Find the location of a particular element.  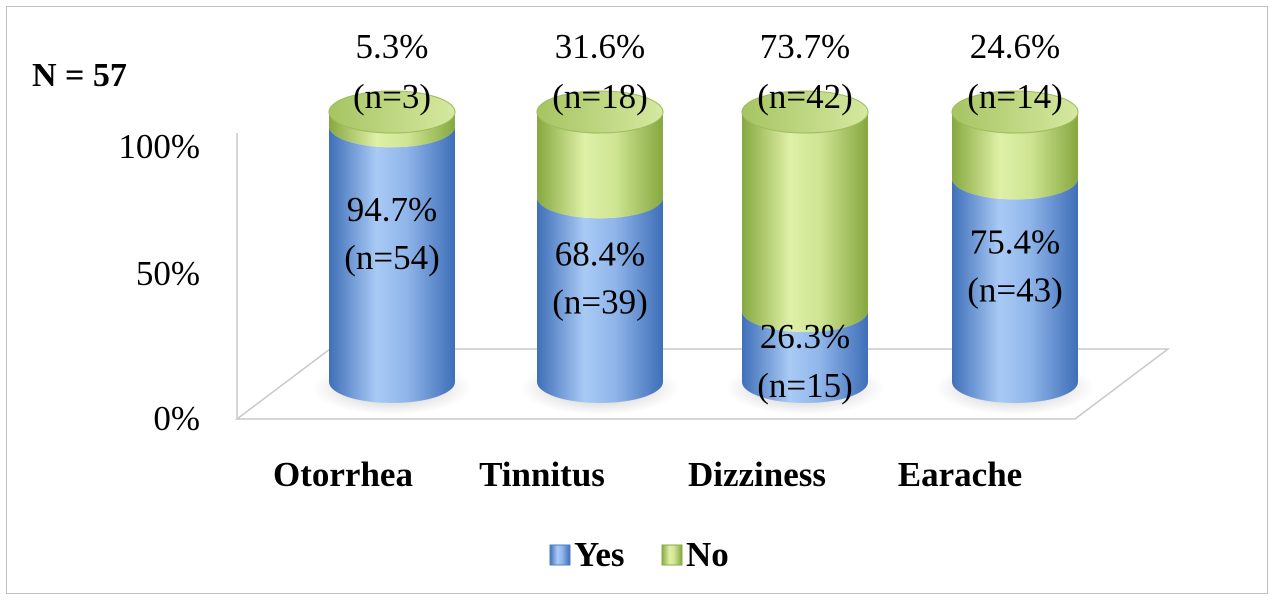

legend-item-yes: Yes is located at coordinates (587, 554).